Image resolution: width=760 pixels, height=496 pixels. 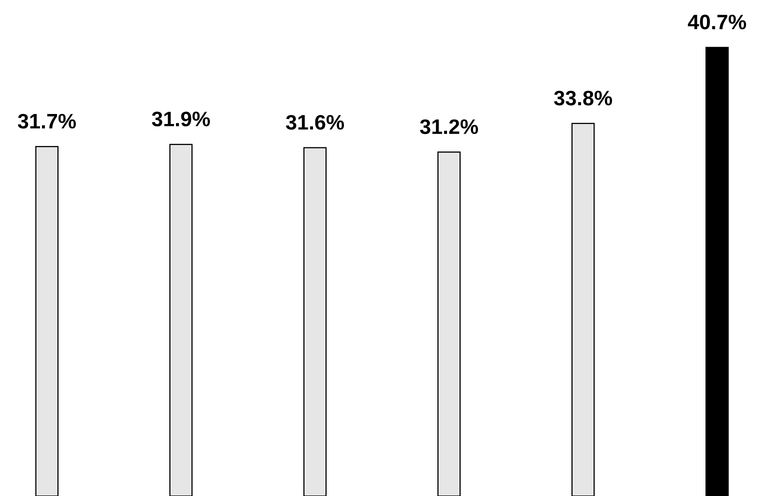 I want to click on data-label: 31.2%, so click(x=449, y=126).